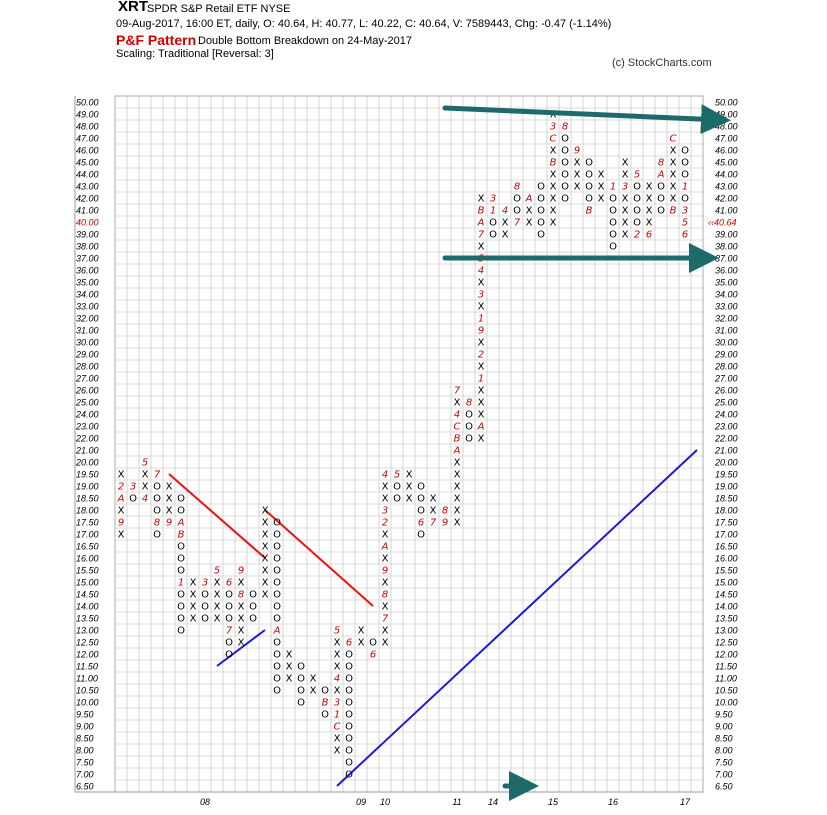  Describe the element at coordinates (726, 487) in the screenshot. I see `y-tick-label-right: 19.00` at that location.